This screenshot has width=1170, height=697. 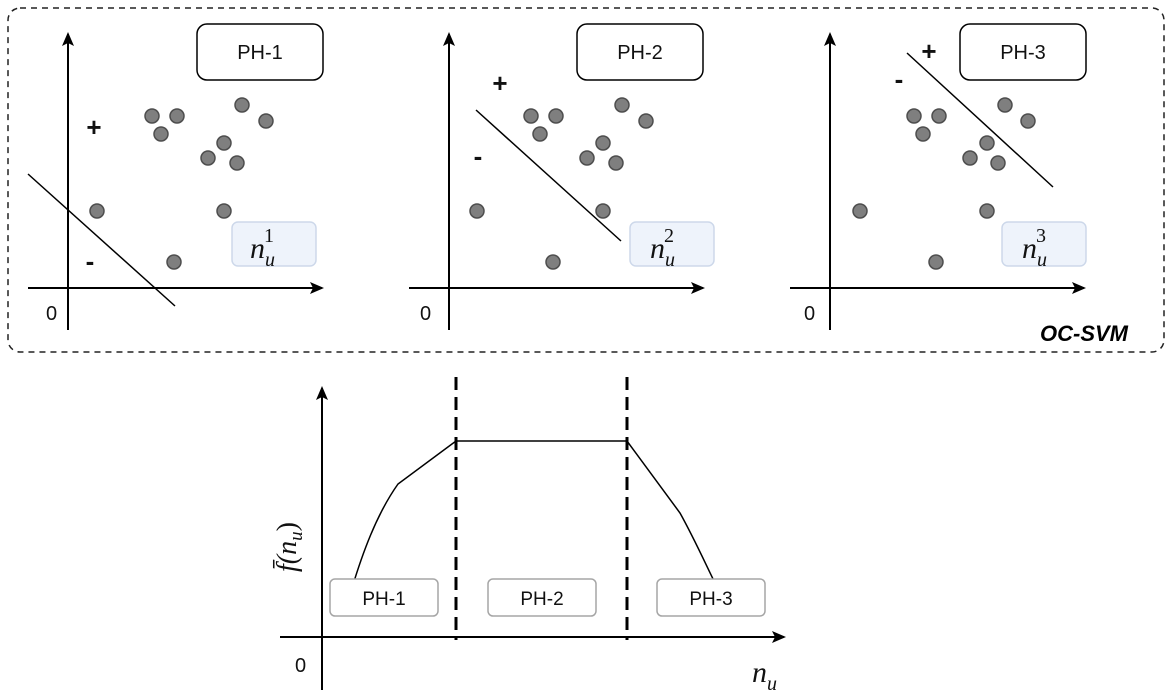 I want to click on panel-2-label: nu2, so click(x=662, y=248).